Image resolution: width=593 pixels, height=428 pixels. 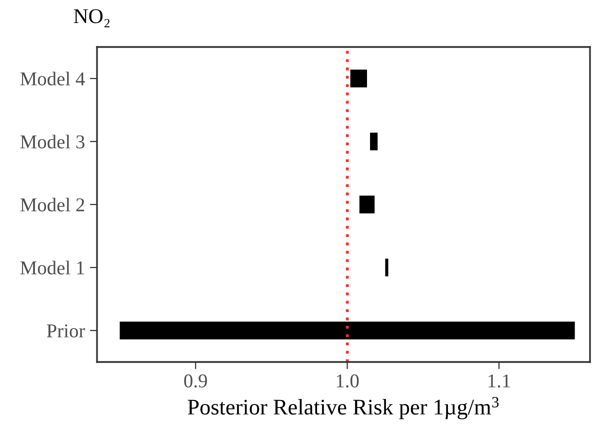 What do you see at coordinates (52, 141) in the screenshot?
I see `y-tick-label: Model 3` at bounding box center [52, 141].